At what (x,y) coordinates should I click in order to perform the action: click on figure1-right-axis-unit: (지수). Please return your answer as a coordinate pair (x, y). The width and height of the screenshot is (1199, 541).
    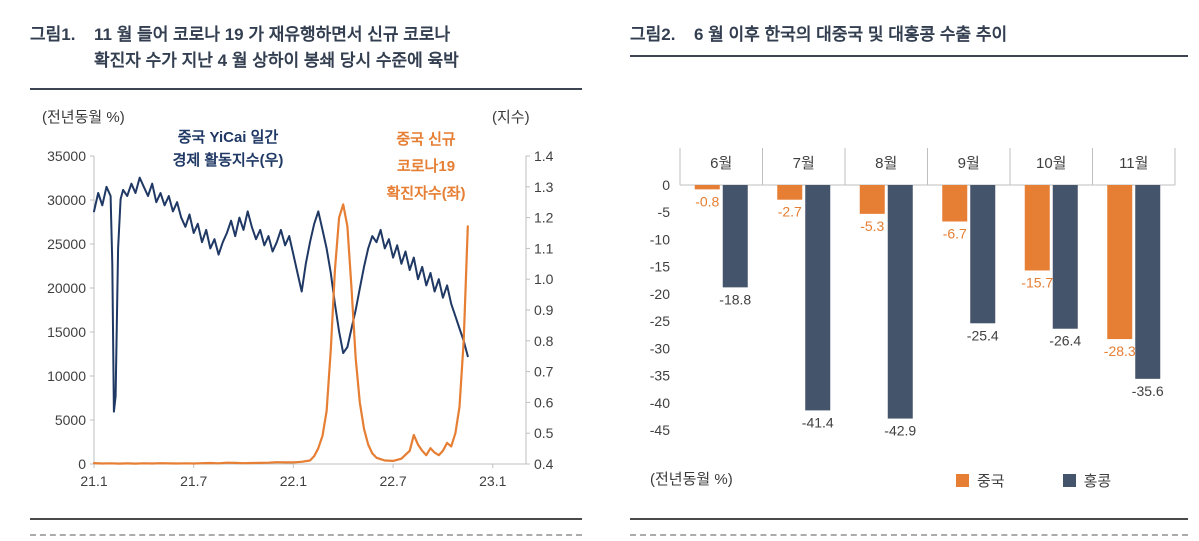
    Looking at the image, I should click on (511, 117).